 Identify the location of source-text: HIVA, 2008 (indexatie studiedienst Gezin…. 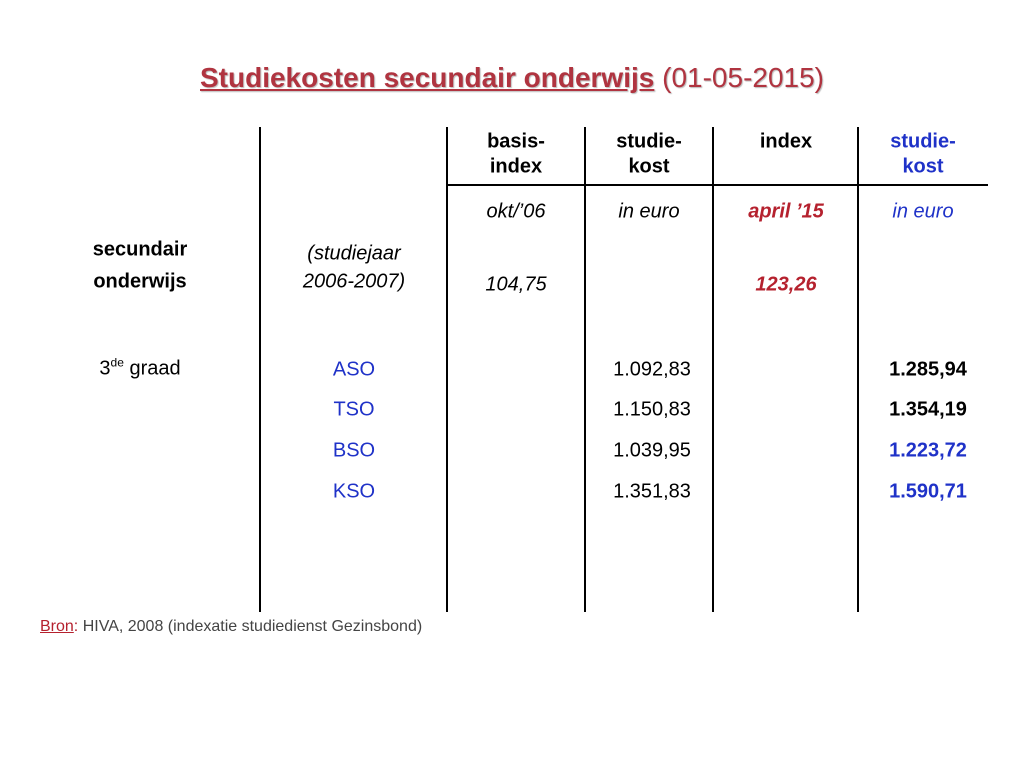
(252, 626).